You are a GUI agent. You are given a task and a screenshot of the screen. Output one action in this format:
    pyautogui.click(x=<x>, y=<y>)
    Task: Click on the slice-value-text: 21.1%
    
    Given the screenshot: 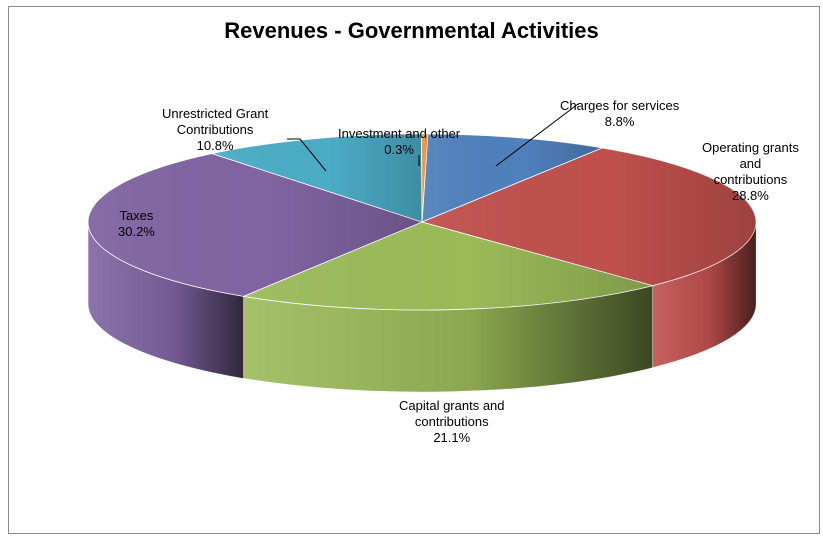 What is the action you would take?
    pyautogui.click(x=452, y=437)
    